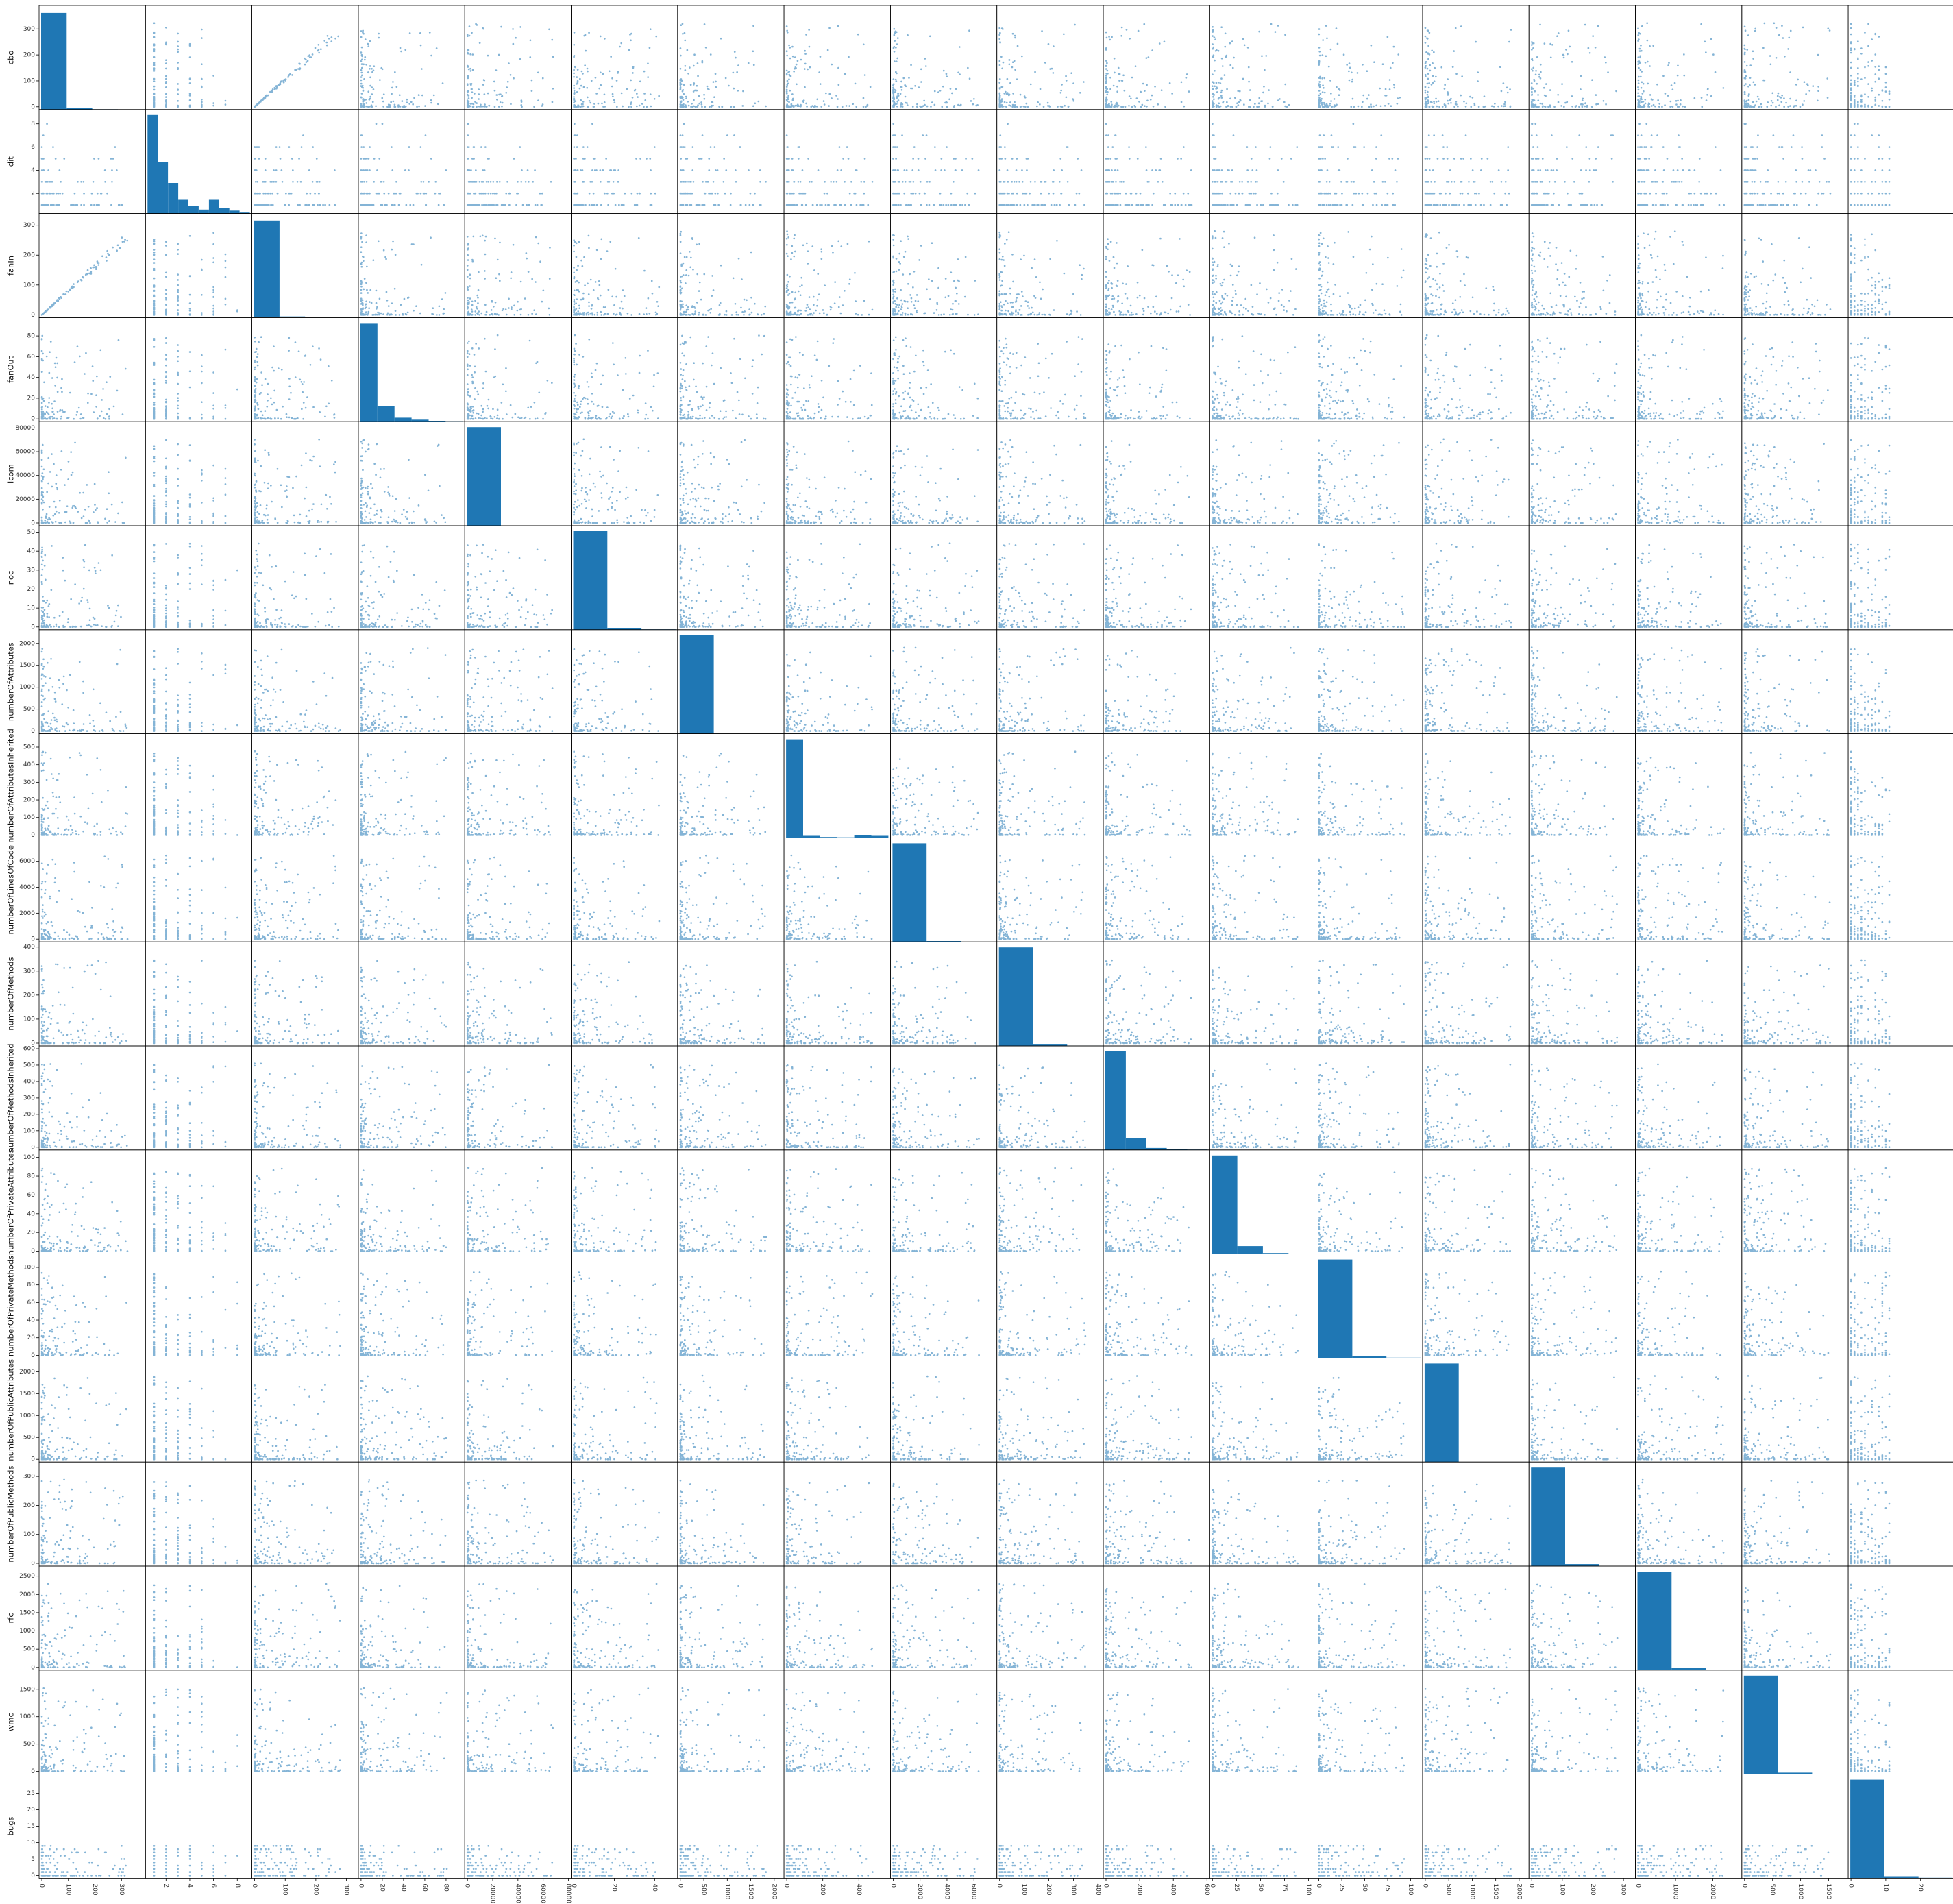 The height and width of the screenshot is (1904, 1953). What do you see at coordinates (934, 1210) in the screenshot?
I see `scatter-points-numberOfPrivateAttributes-vs-numberOfLinesOfCode` at bounding box center [934, 1210].